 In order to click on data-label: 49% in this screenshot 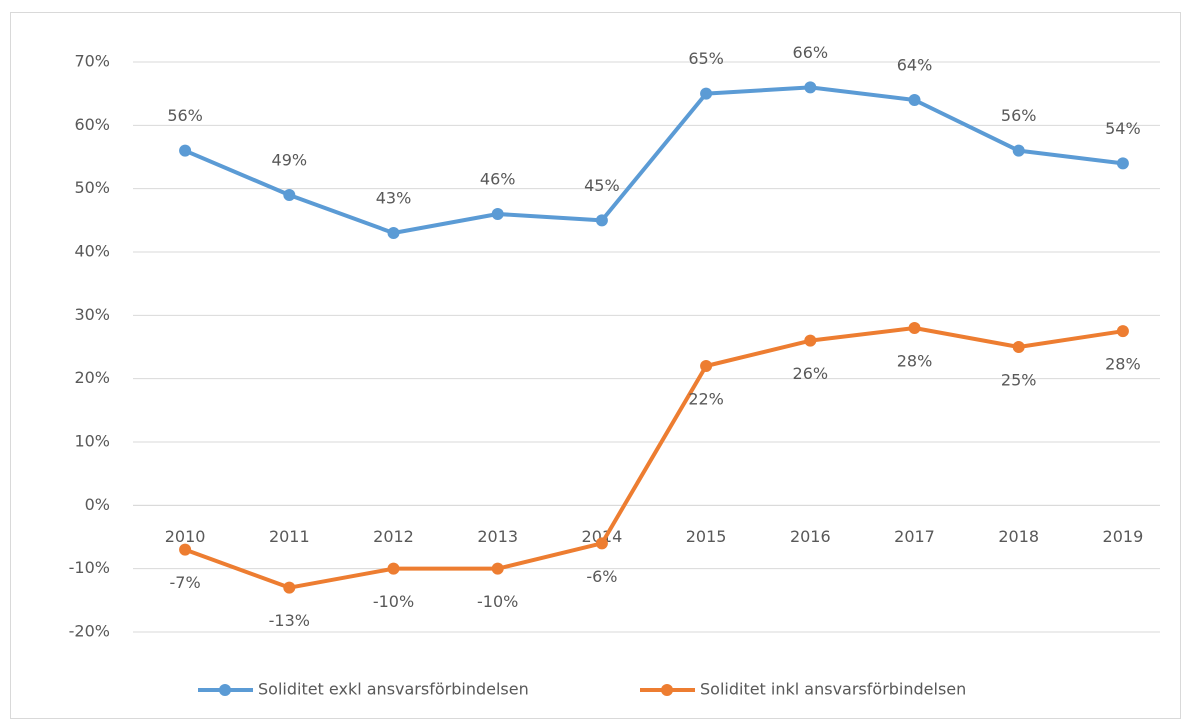, I will do `click(290, 160)`.